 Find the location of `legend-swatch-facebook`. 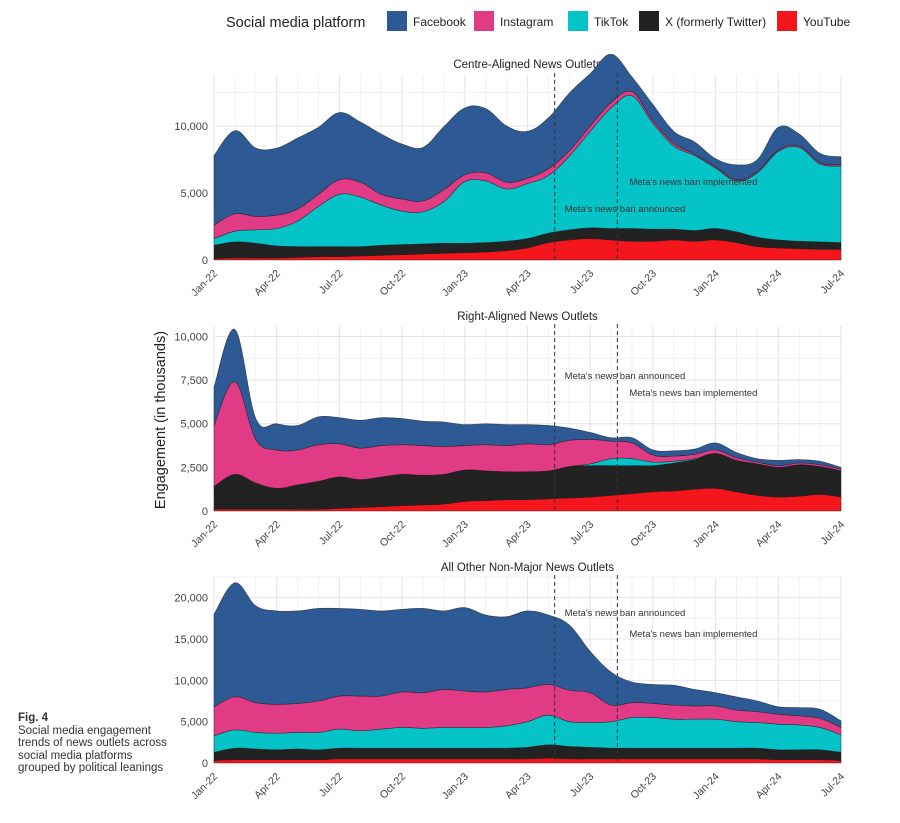

legend-swatch-facebook is located at coordinates (397, 21).